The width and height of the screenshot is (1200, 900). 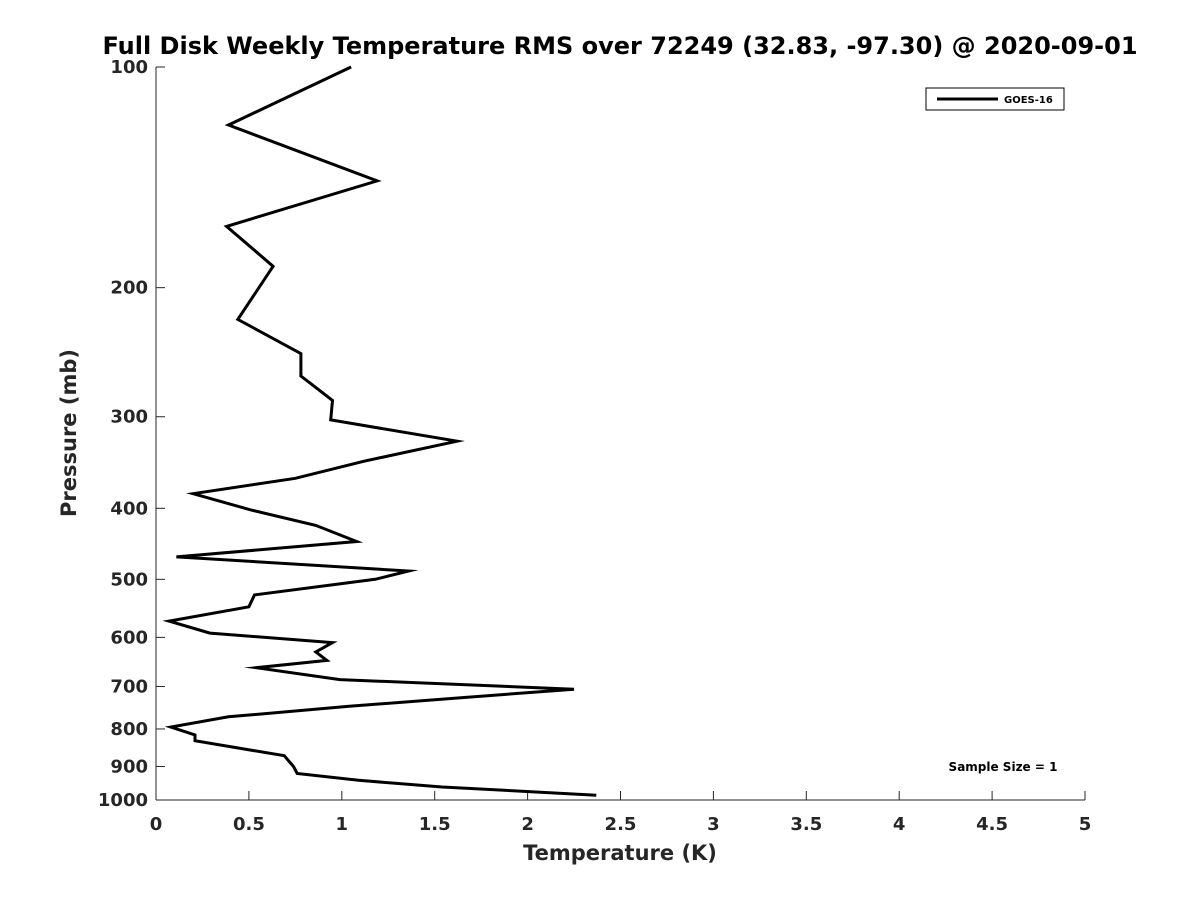 I want to click on y-tick-label: 900, so click(x=129, y=766).